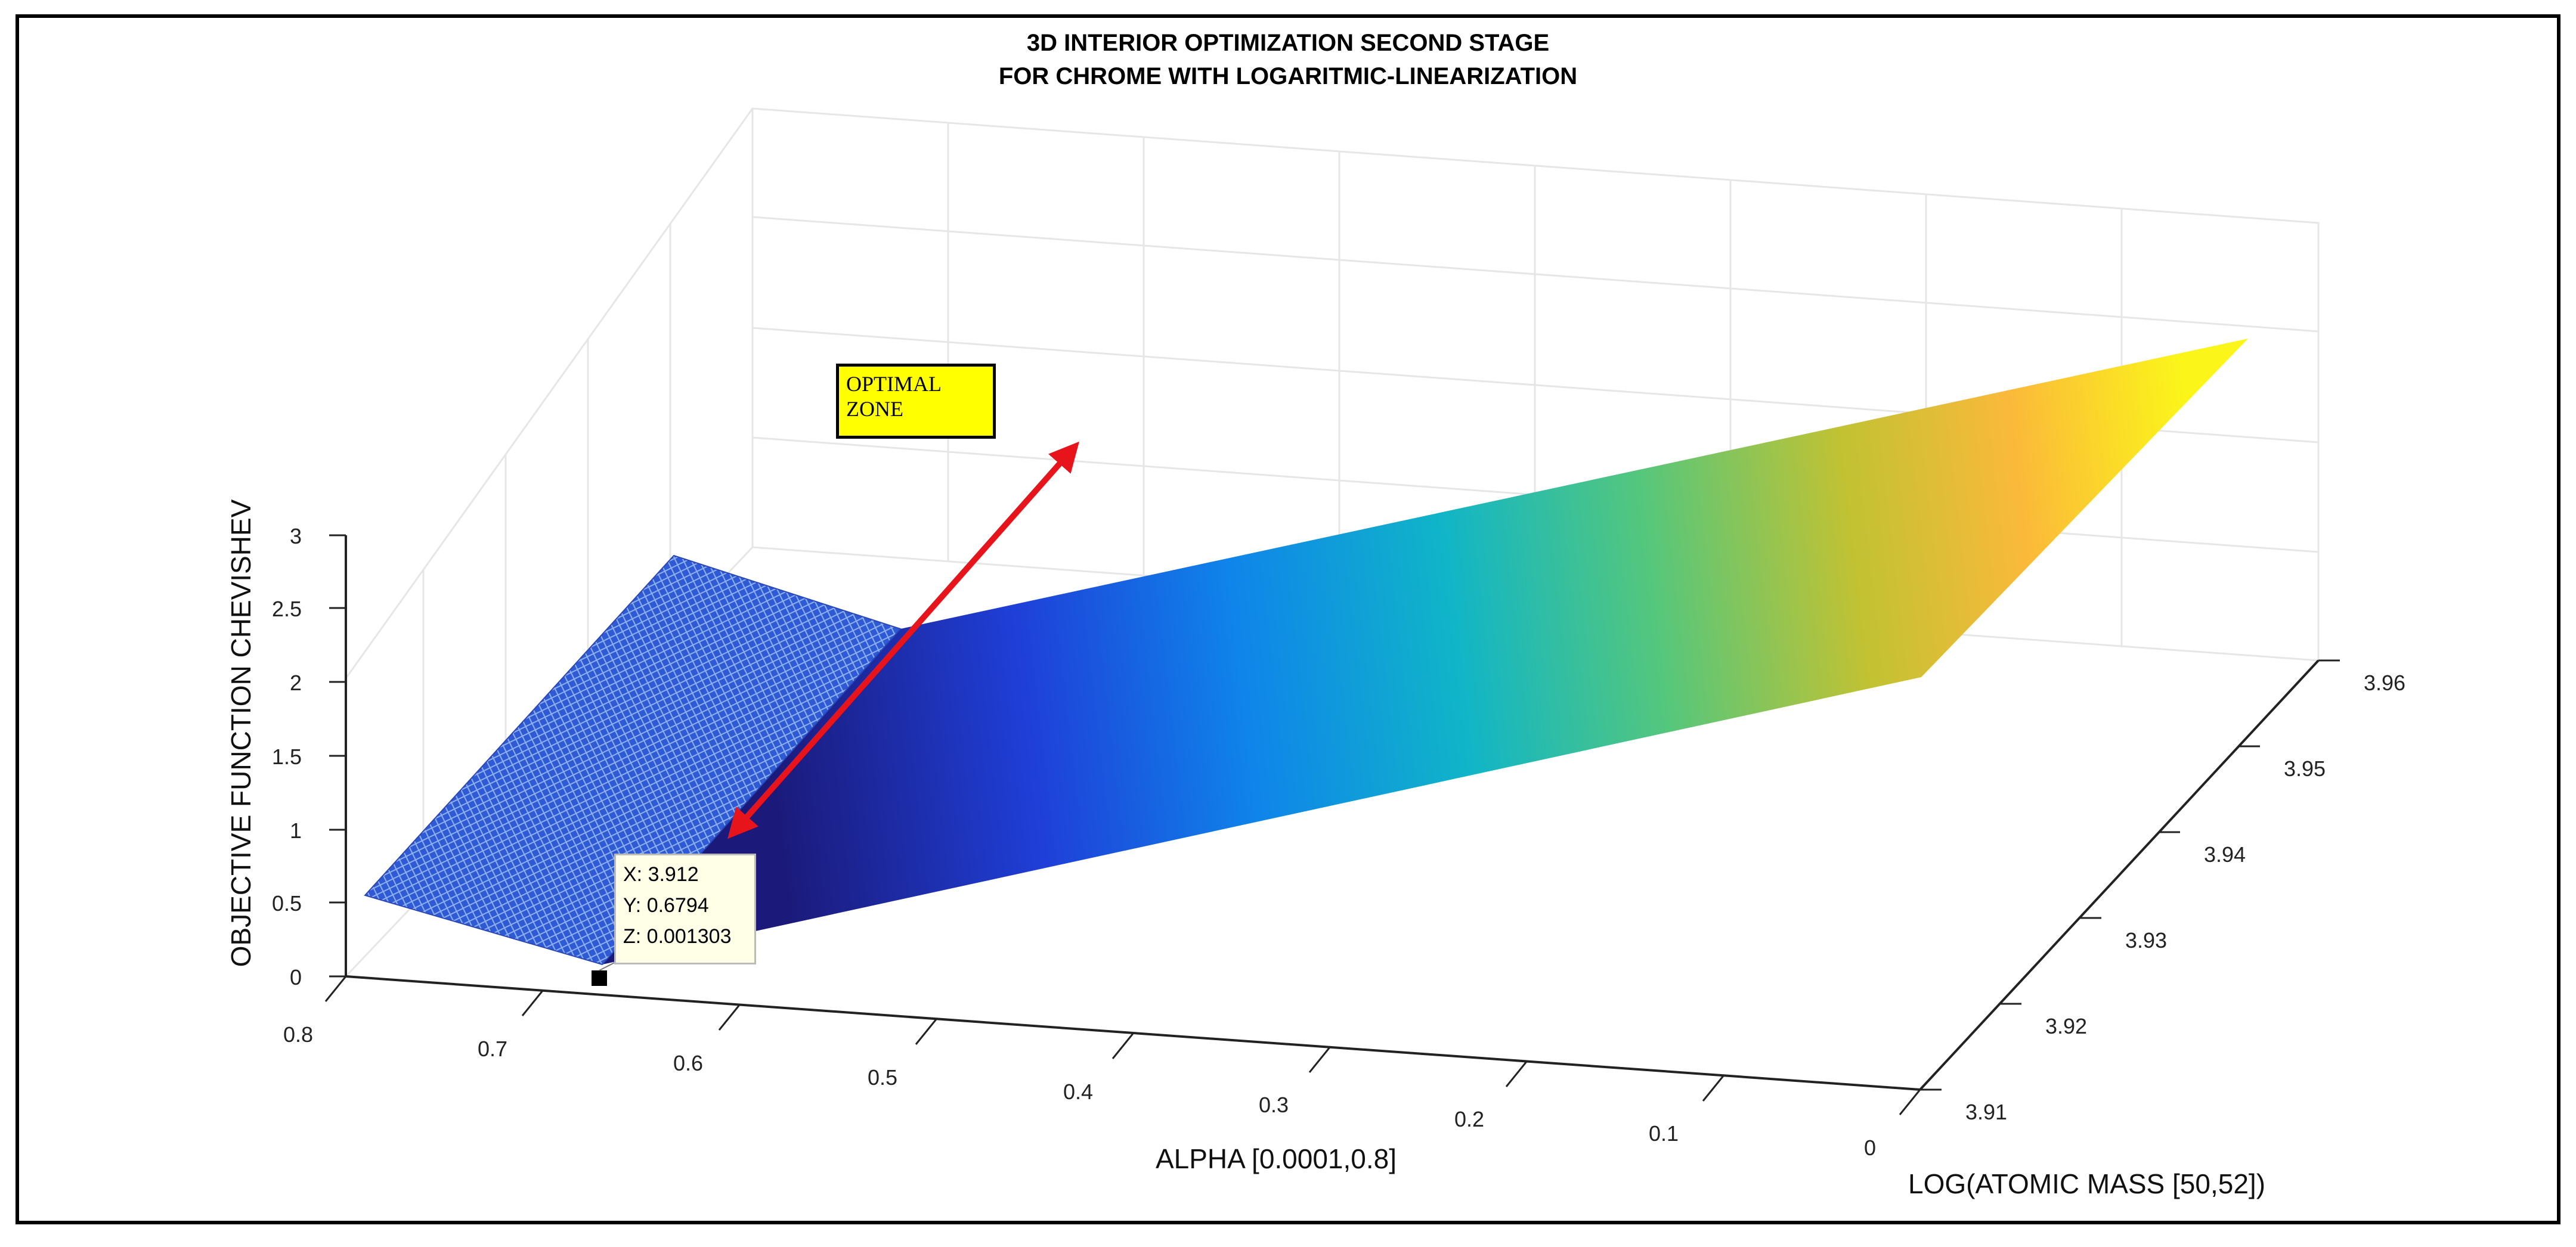 The width and height of the screenshot is (2576, 1247). I want to click on y-tick-label: 3.95, so click(2305, 768).